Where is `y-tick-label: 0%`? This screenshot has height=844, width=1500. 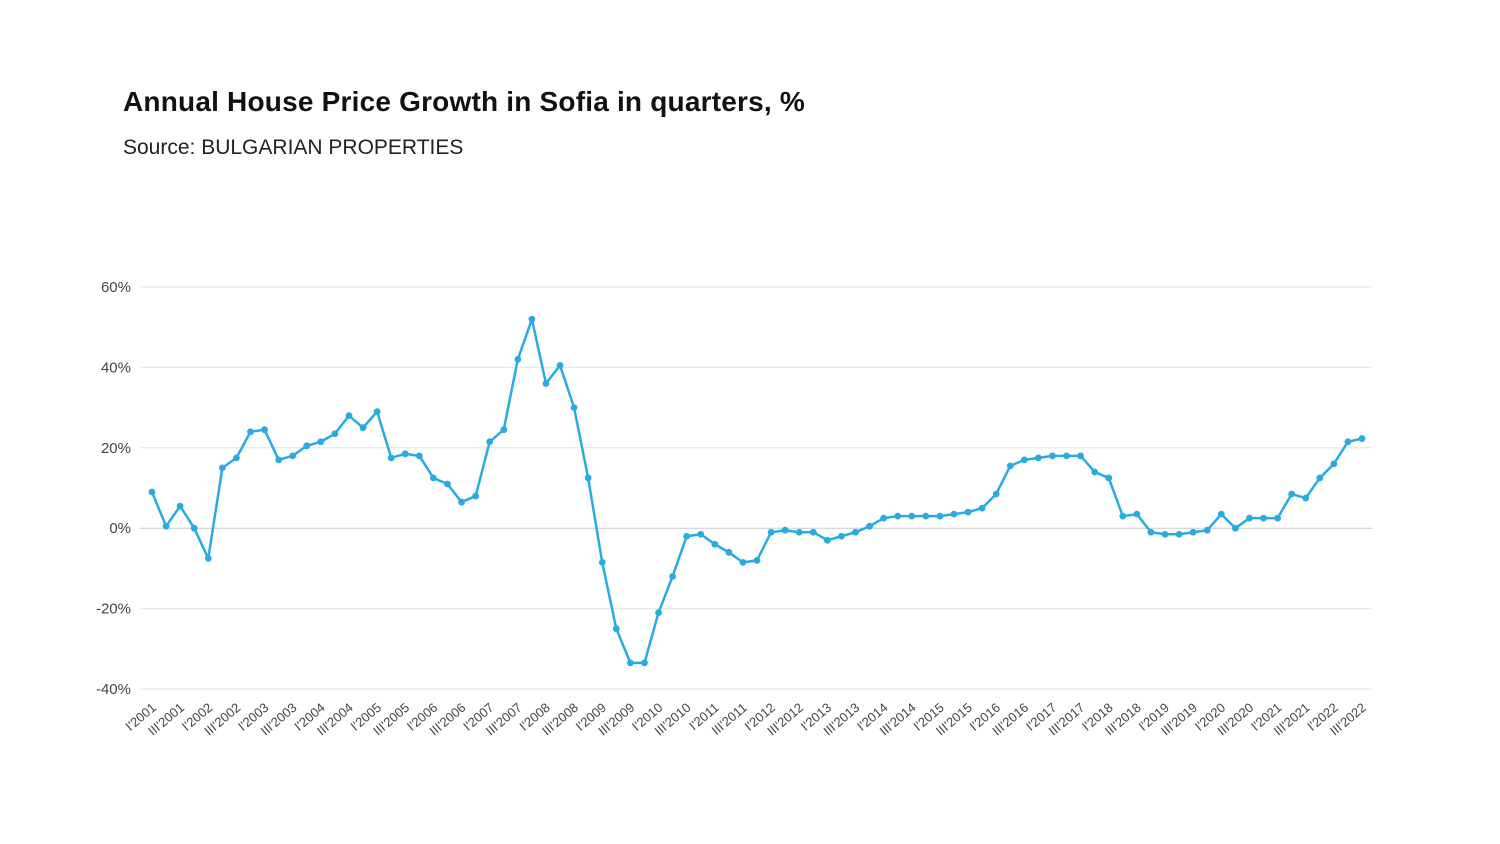
y-tick-label: 0% is located at coordinates (120, 528).